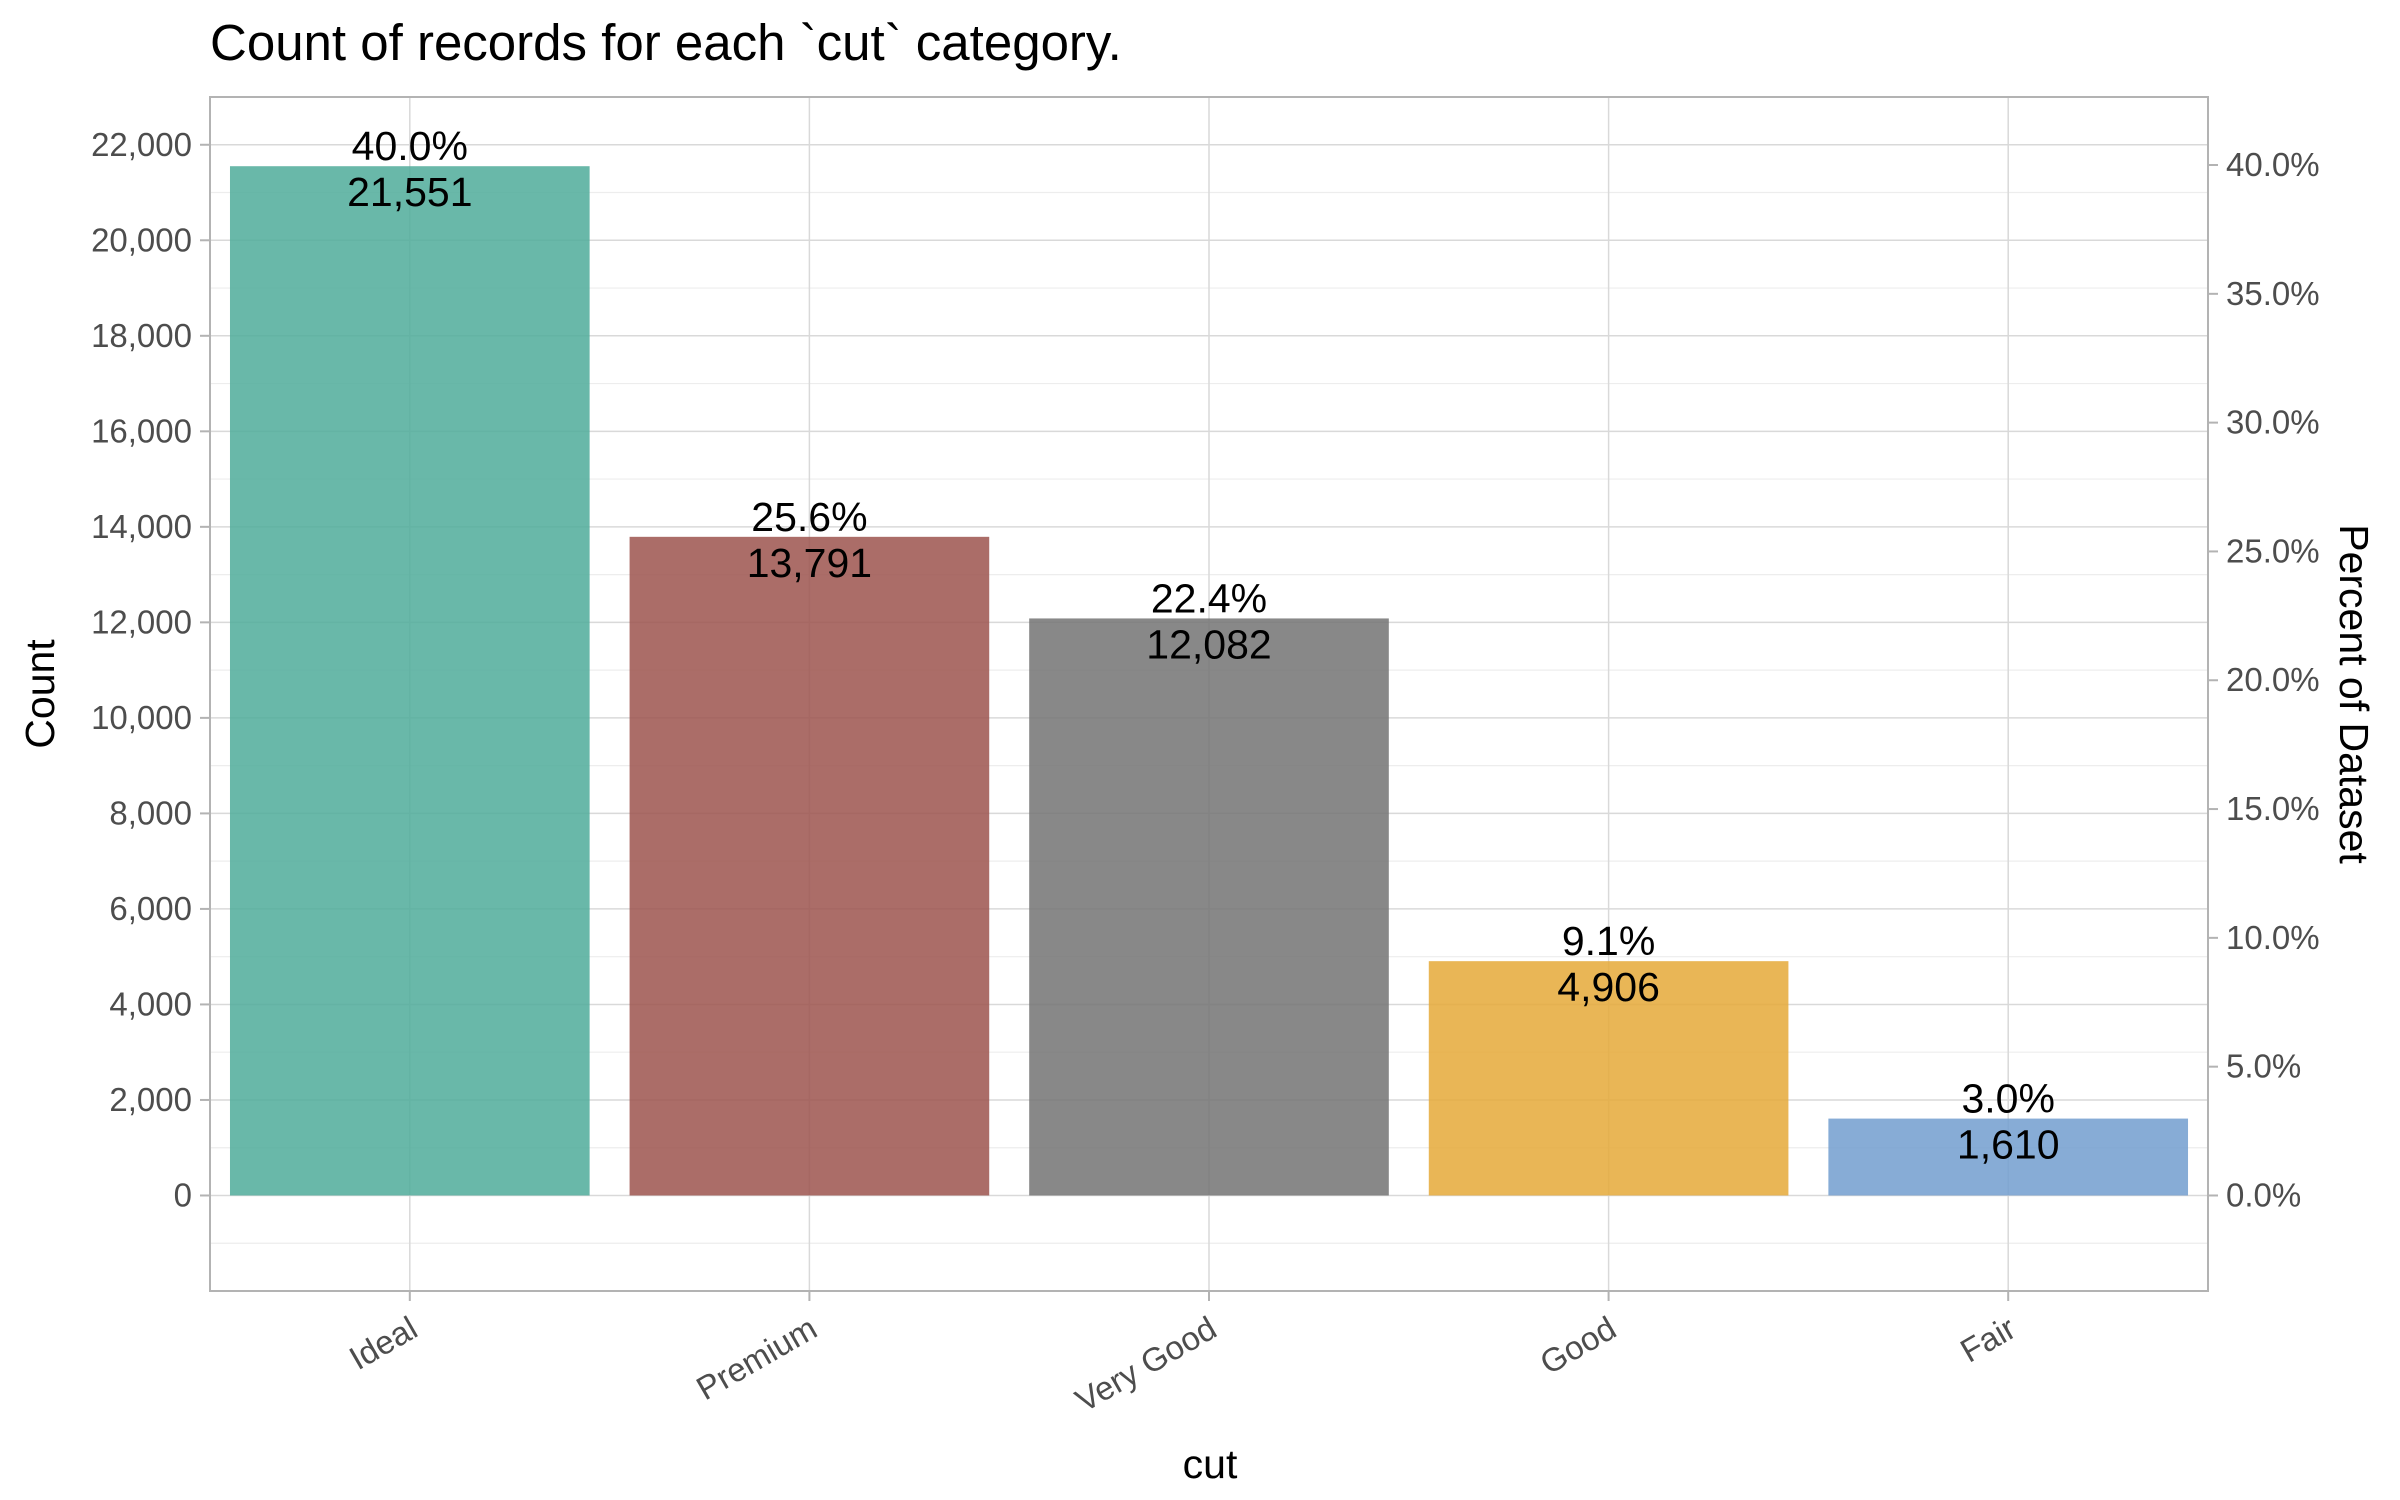 The width and height of the screenshot is (2400, 1500). What do you see at coordinates (1210, 1464) in the screenshot?
I see `x-axis-title: cut` at bounding box center [1210, 1464].